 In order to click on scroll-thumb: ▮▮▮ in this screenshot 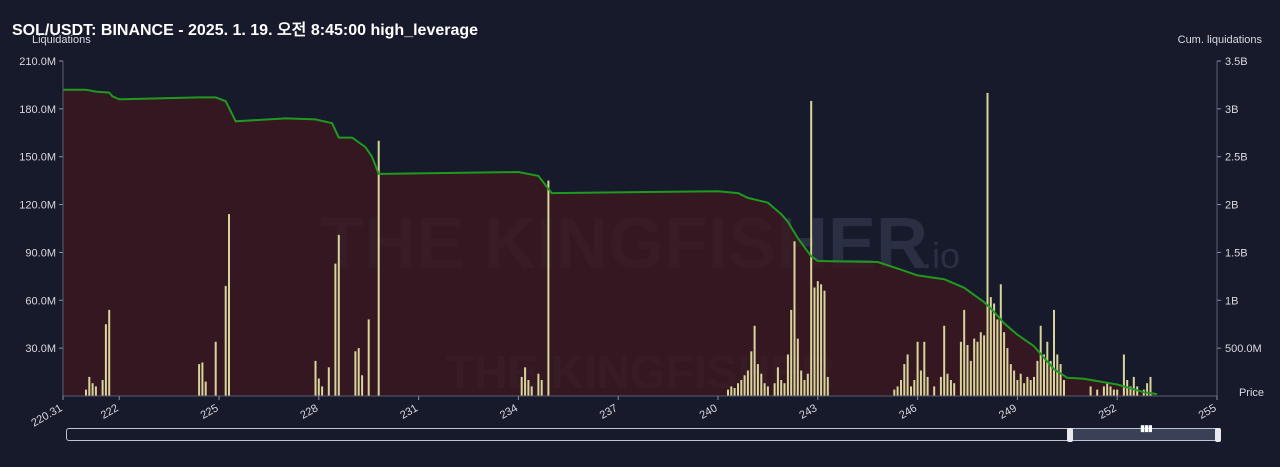, I will do `click(1144, 432)`.